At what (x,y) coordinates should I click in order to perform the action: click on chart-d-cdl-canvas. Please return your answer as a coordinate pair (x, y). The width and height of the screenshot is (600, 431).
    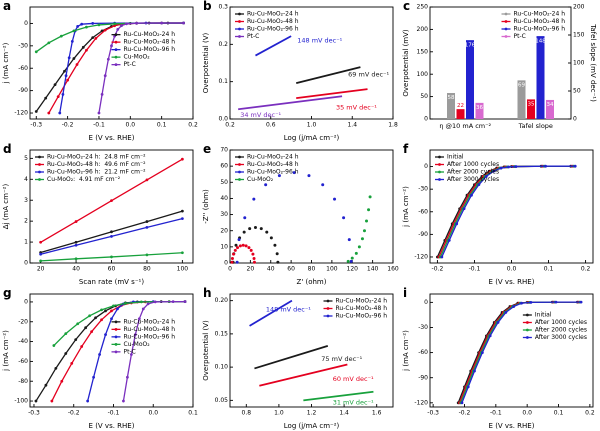
    Looking at the image, I should click on (100, 215).